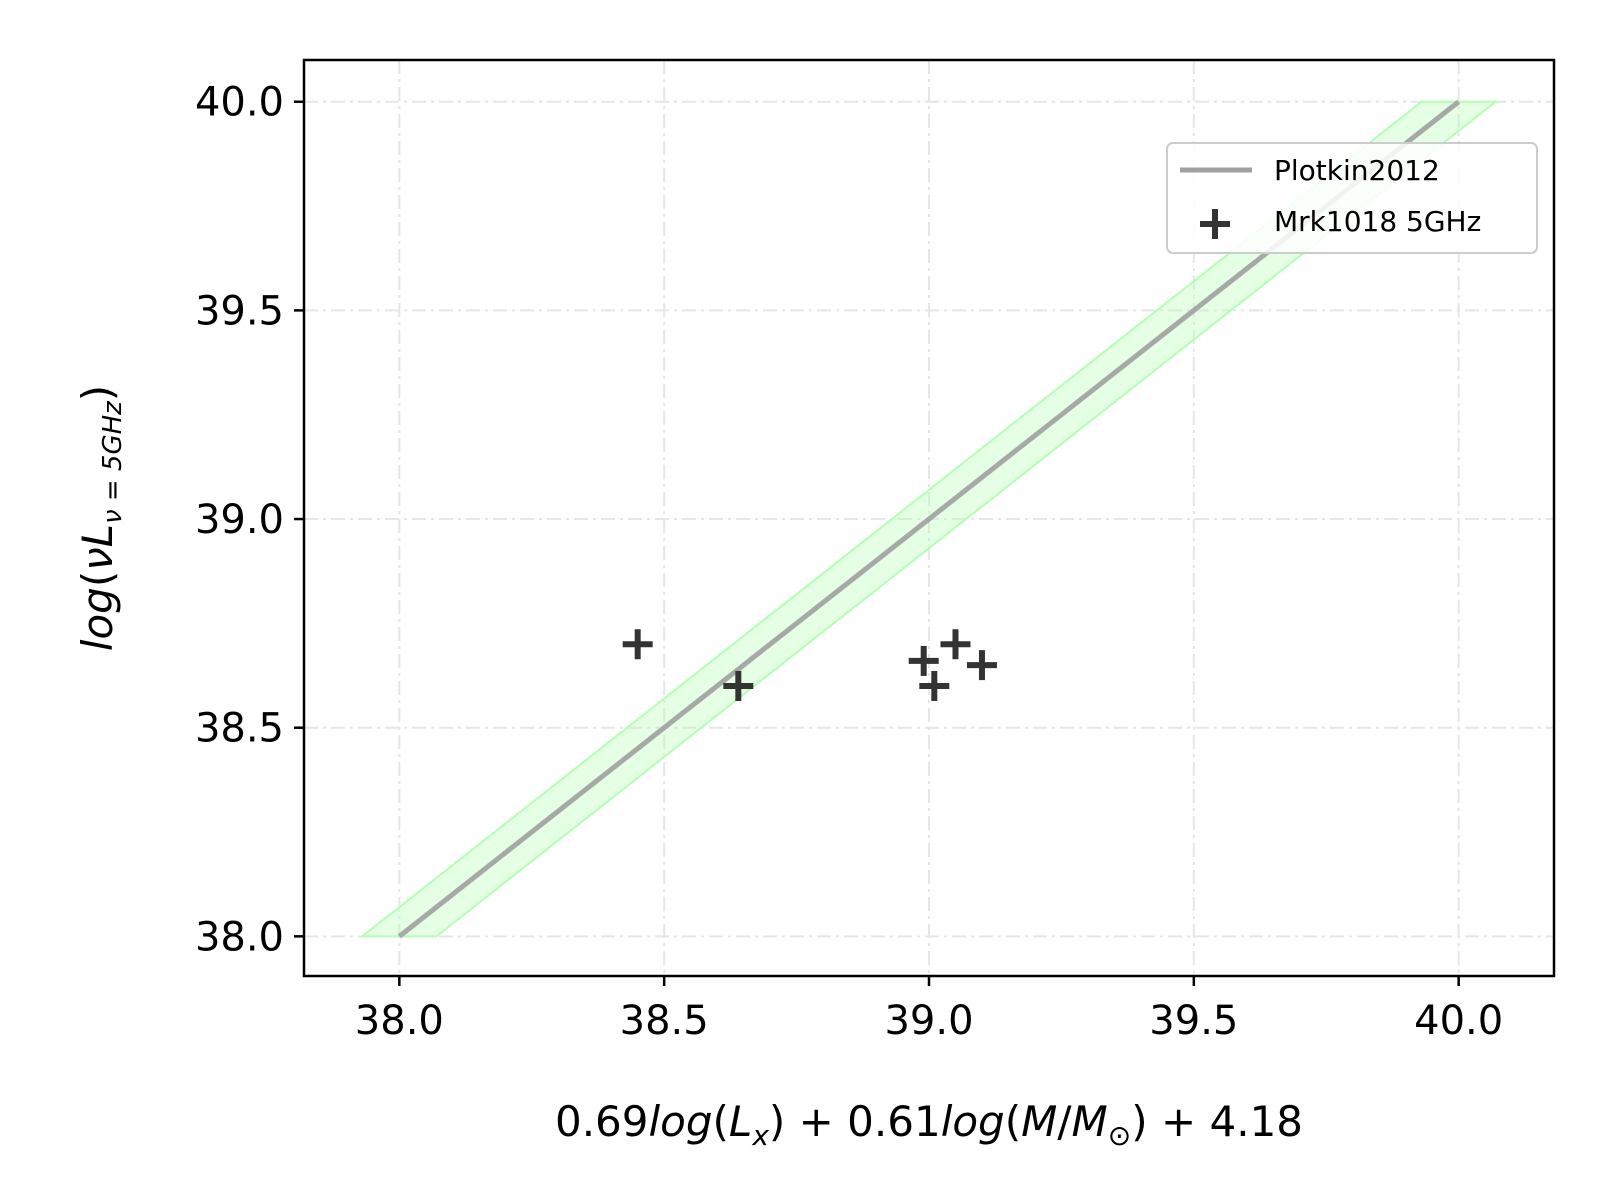 This screenshot has height=1200, width=1600. Describe the element at coordinates (100, 518) in the screenshot. I see `y-axis-label: log(νLν = 5GHz)` at that location.